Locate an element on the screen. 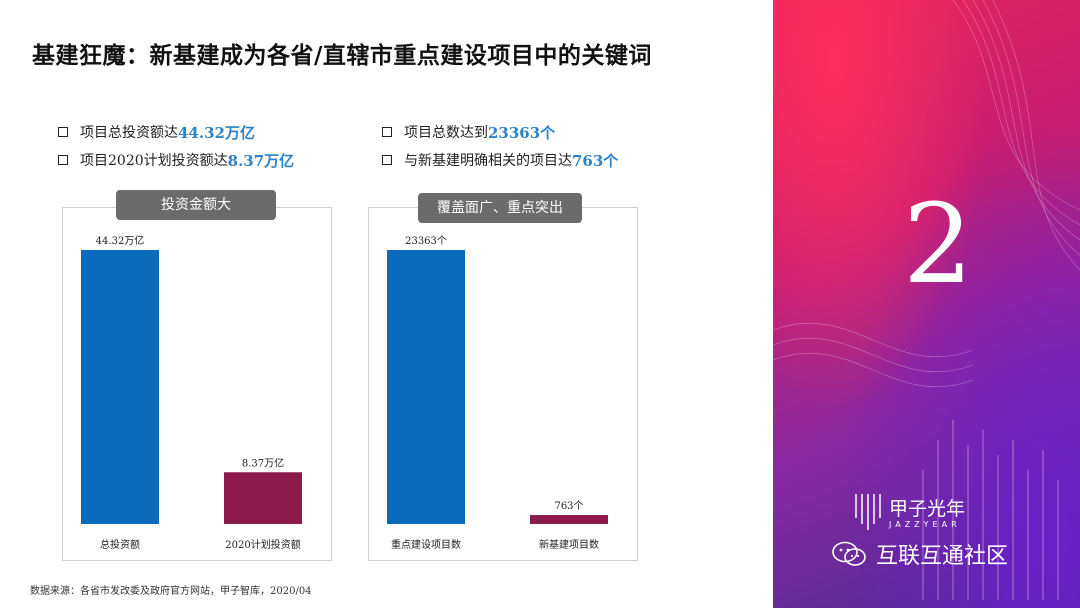 This screenshot has height=608, width=1080. bullet-text: 与新基建明确相关的项目达 is located at coordinates (488, 161).